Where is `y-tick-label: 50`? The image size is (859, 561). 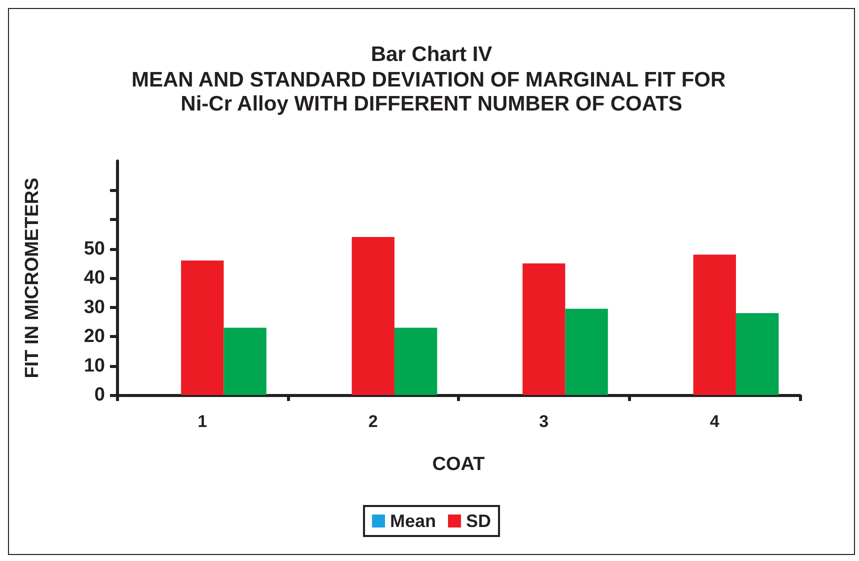
y-tick-label: 50 is located at coordinates (94, 249).